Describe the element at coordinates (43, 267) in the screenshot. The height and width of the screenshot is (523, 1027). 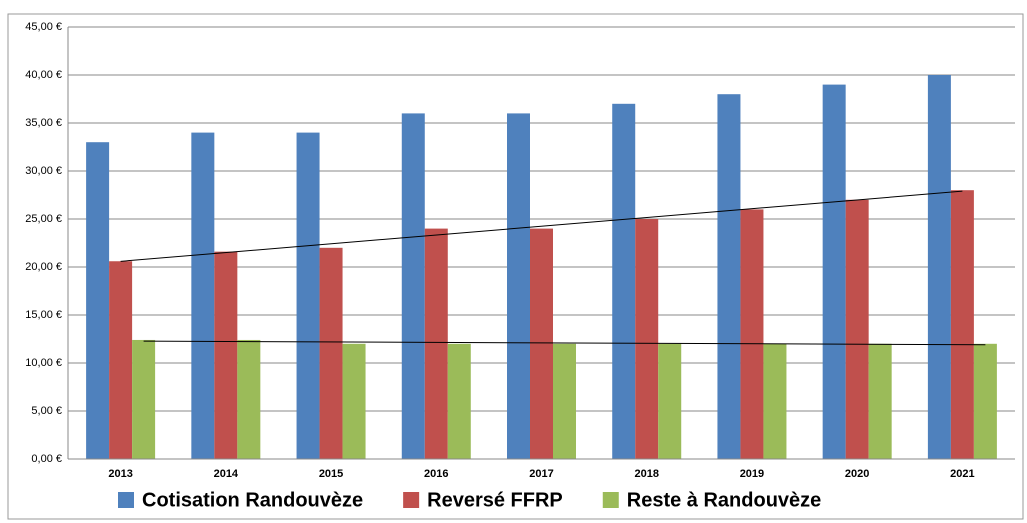
I see `y-tick-label: 20,00 €` at that location.